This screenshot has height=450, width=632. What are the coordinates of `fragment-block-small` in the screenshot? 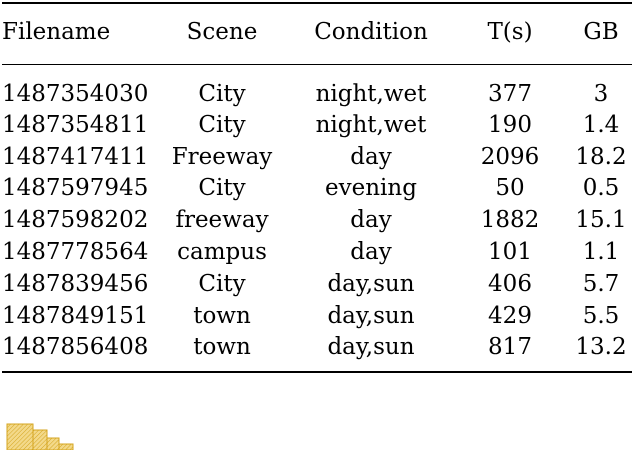 It's located at (53, 443).